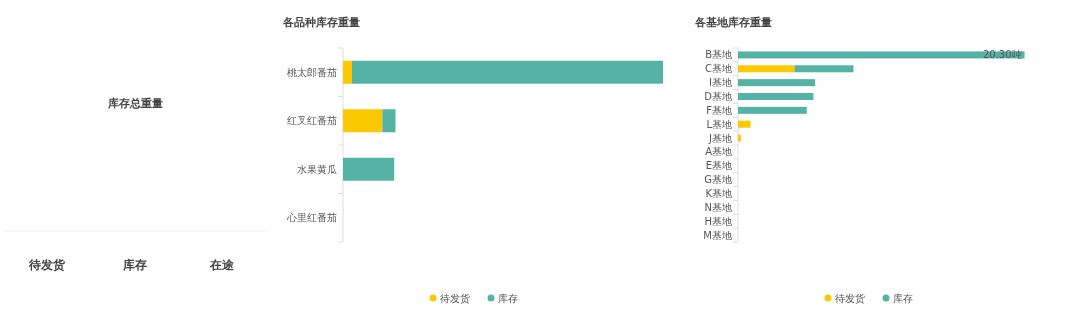 The width and height of the screenshot is (1080, 322). I want to click on y-tick-label: B基地, so click(718, 55).